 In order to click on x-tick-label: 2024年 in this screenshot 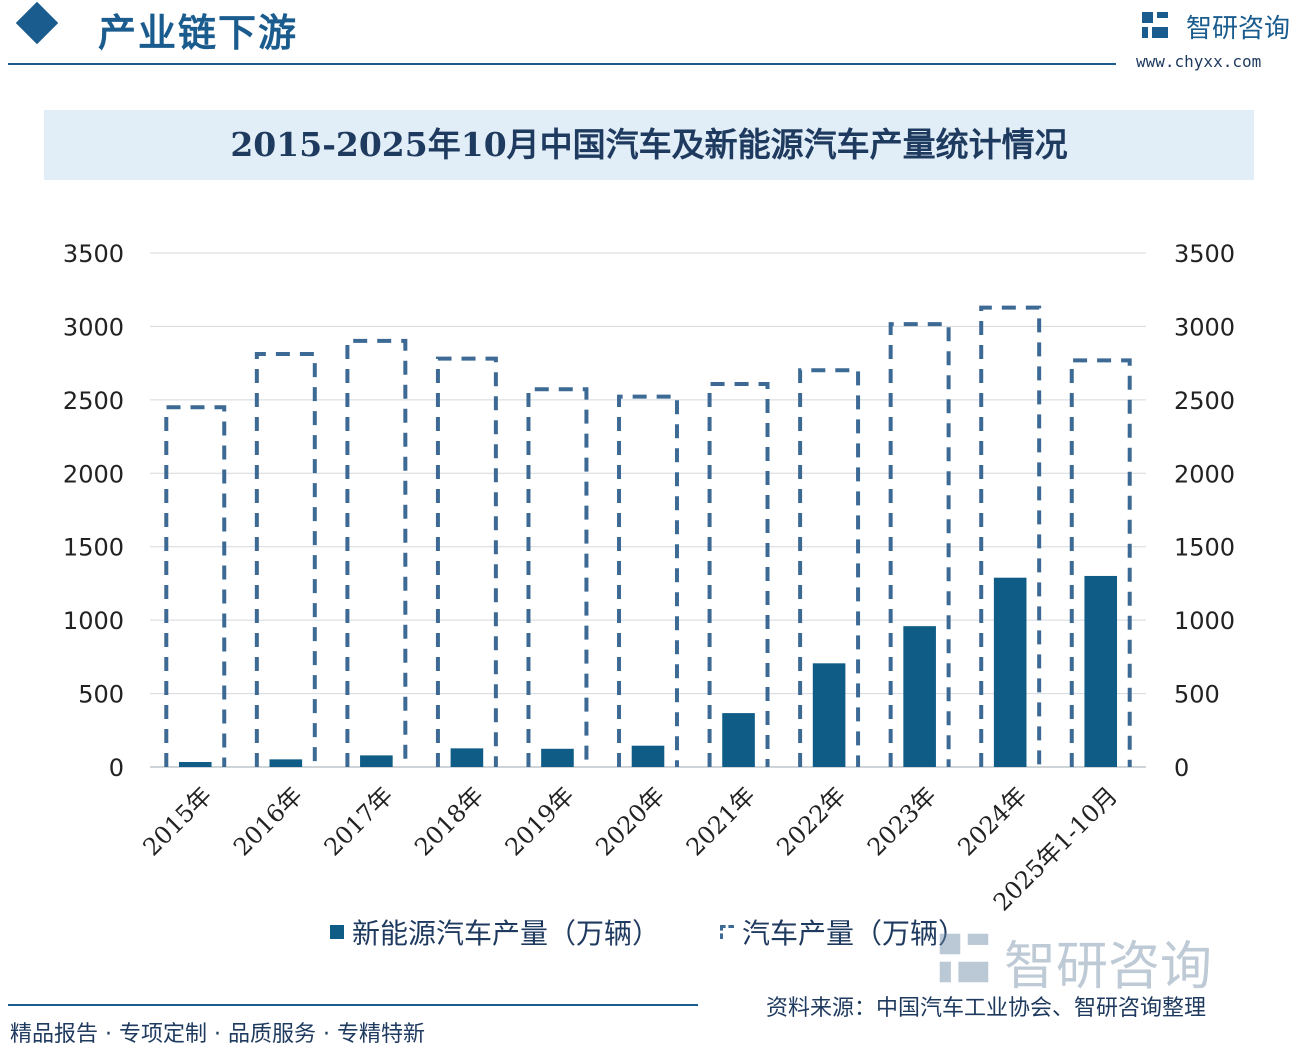, I will do `click(992, 821)`.